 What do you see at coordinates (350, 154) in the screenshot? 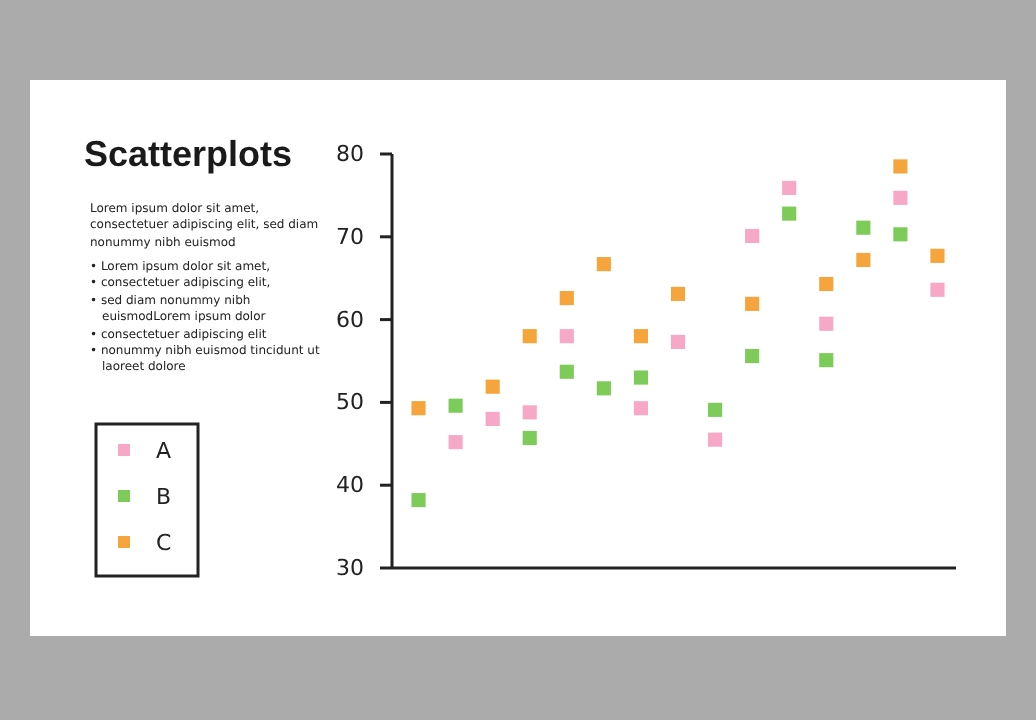
I see `y-tick-label: 80` at bounding box center [350, 154].